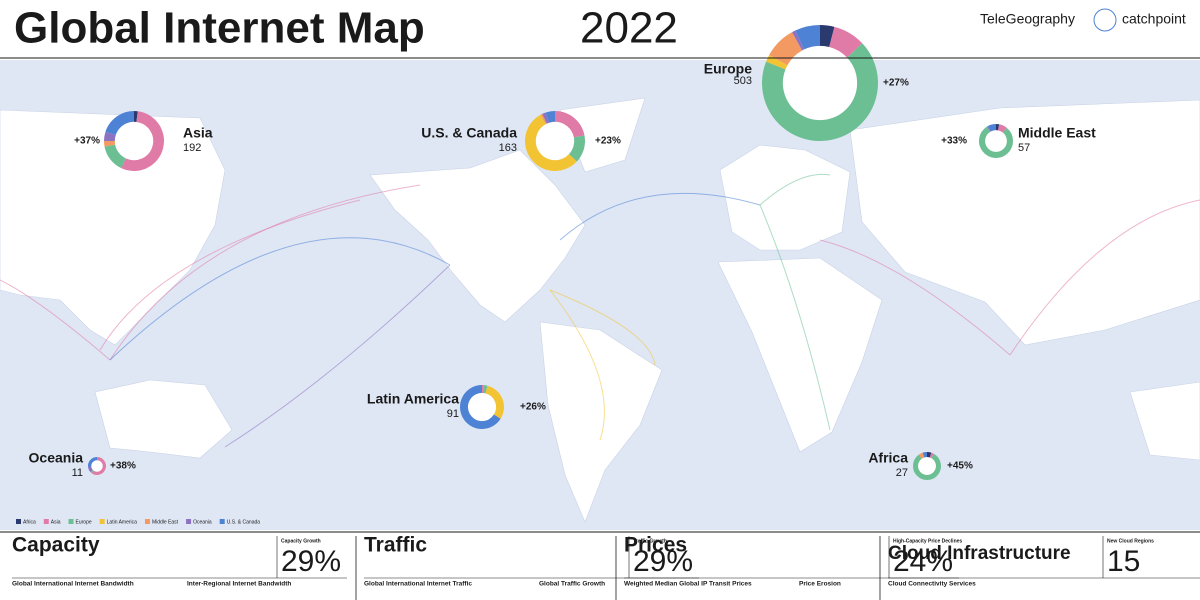 The width and height of the screenshot is (1200, 600). Describe the element at coordinates (960, 466) in the screenshot. I see `region-growth: +45%` at that location.